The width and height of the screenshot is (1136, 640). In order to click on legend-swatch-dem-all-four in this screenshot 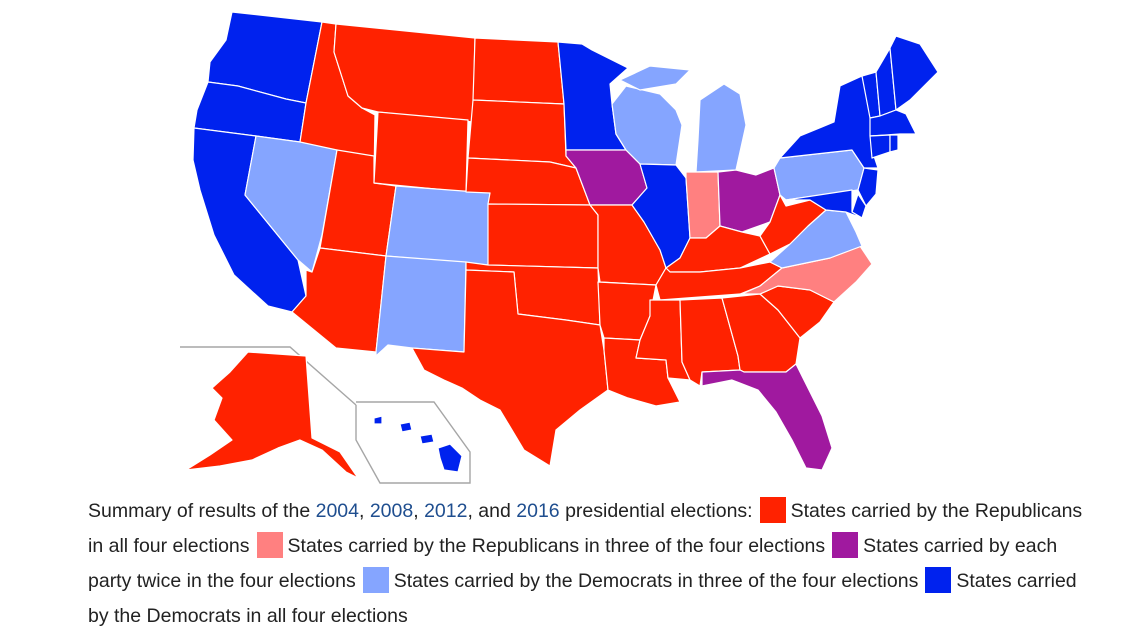, I will do `click(938, 580)`.